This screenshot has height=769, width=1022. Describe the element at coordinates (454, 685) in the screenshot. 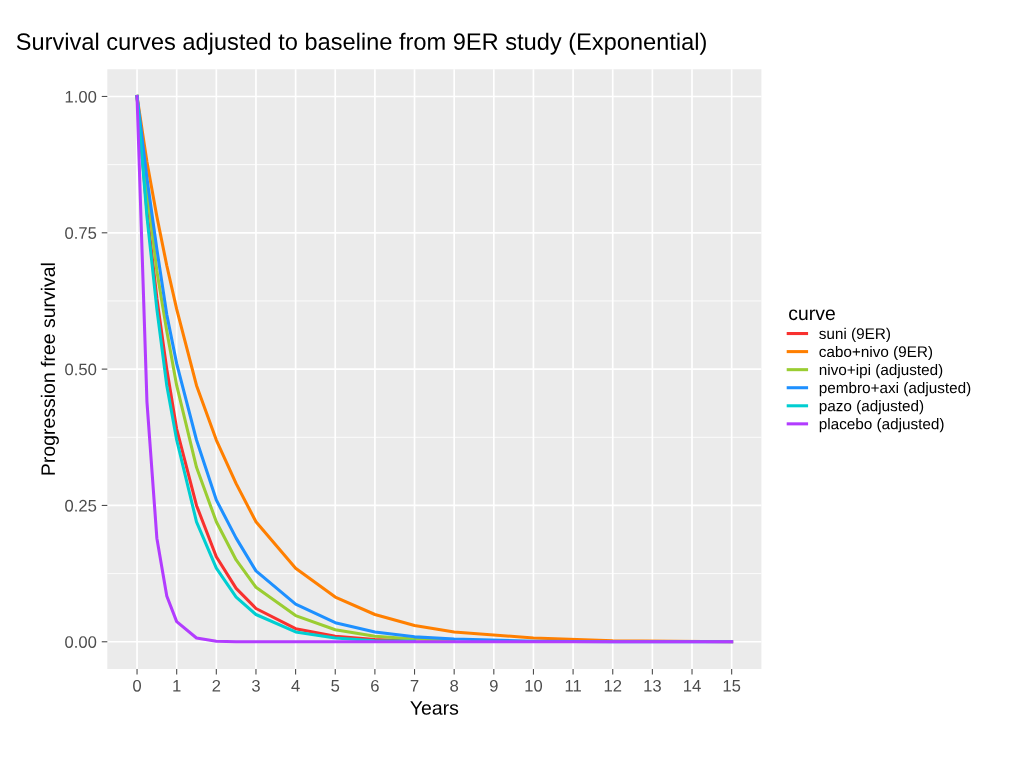

I see `x-tick-label: 8` at that location.